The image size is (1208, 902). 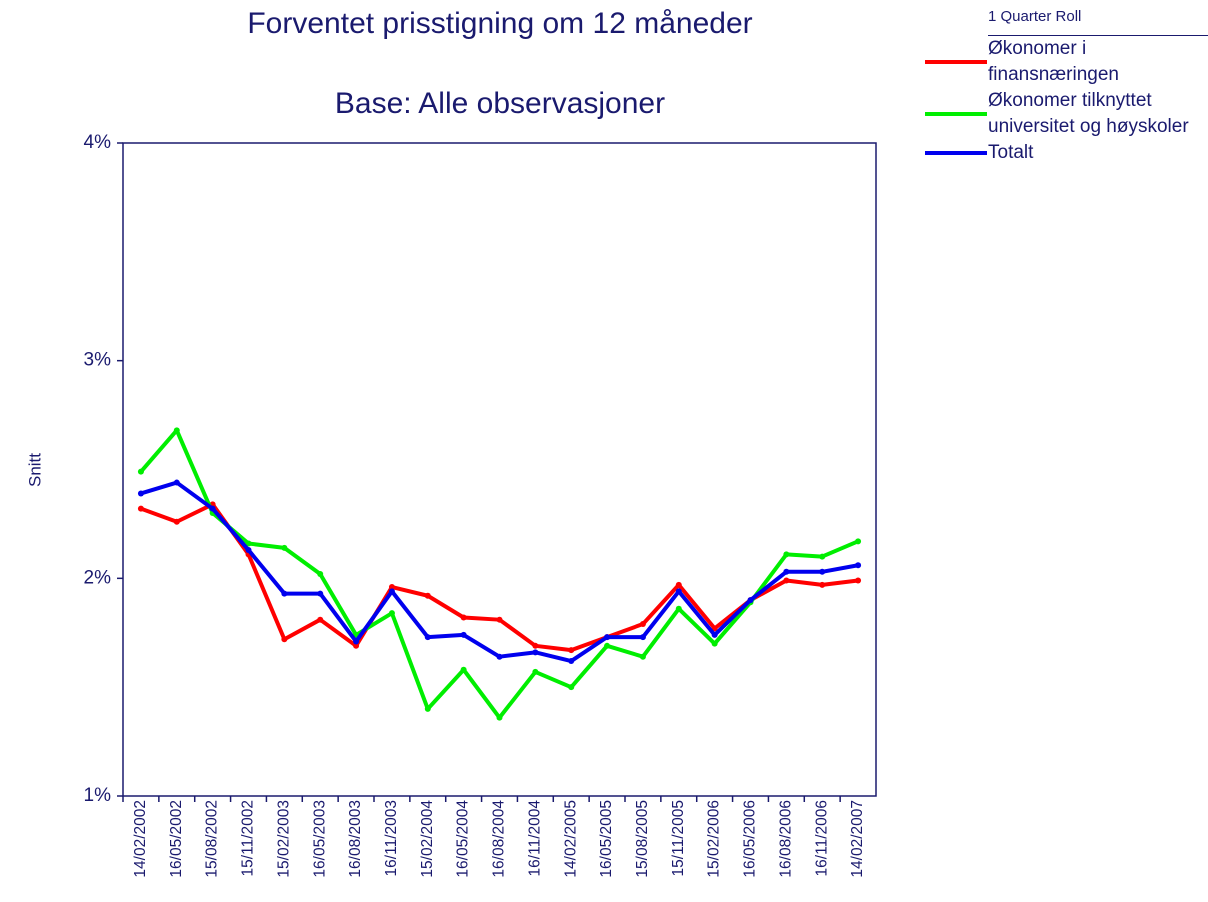 I want to click on x-tick-label: 15/08/2005, so click(x=642, y=839).